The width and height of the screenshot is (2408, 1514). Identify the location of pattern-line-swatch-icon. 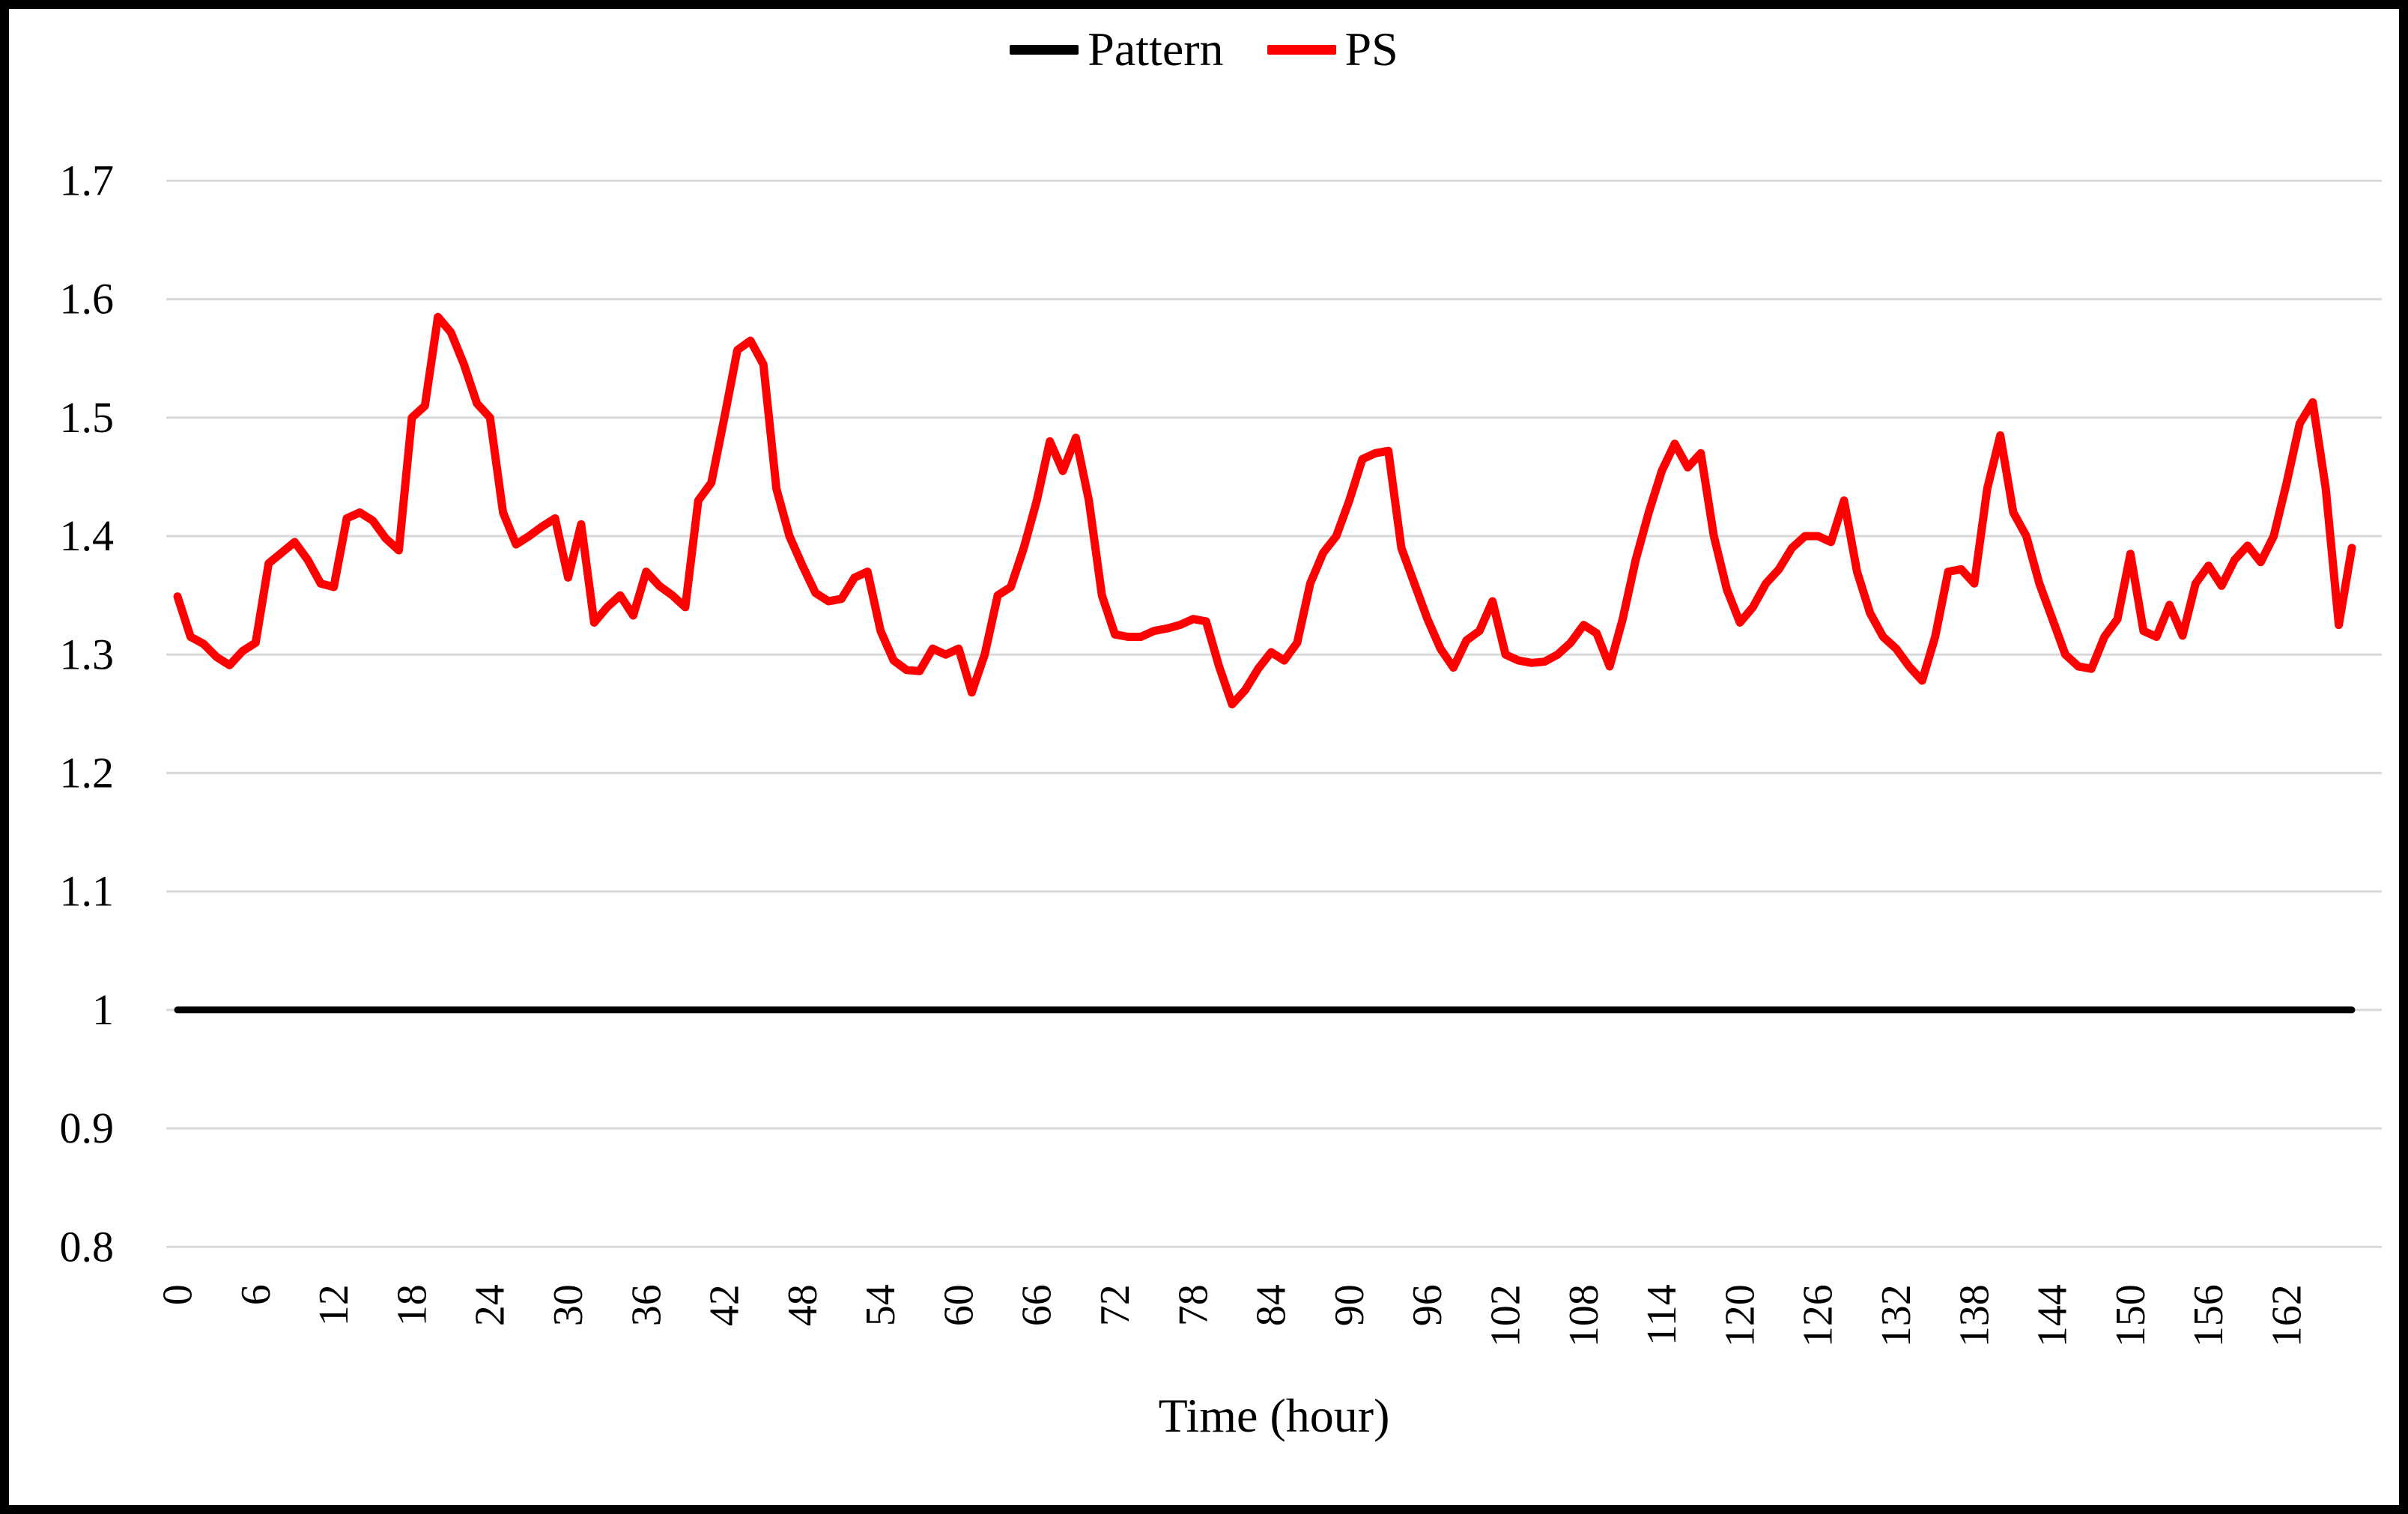
(1044, 49).